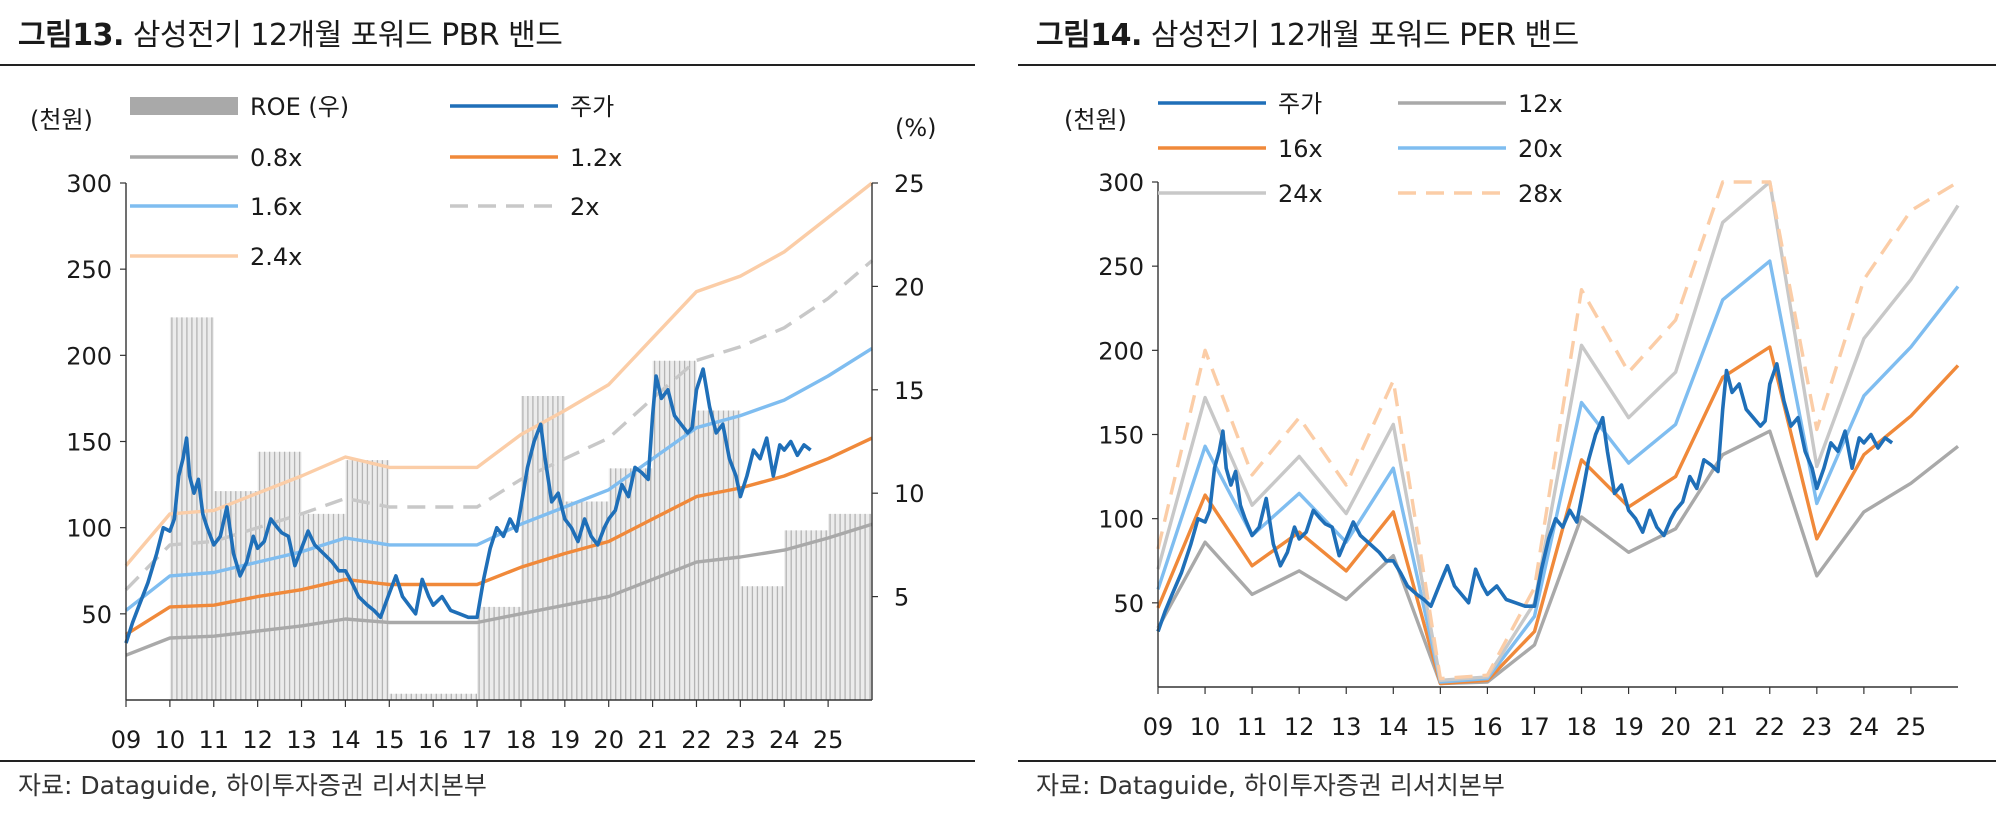 This screenshot has height=827, width=1996. I want to click on legend-item-2x: 2x, so click(524, 207).